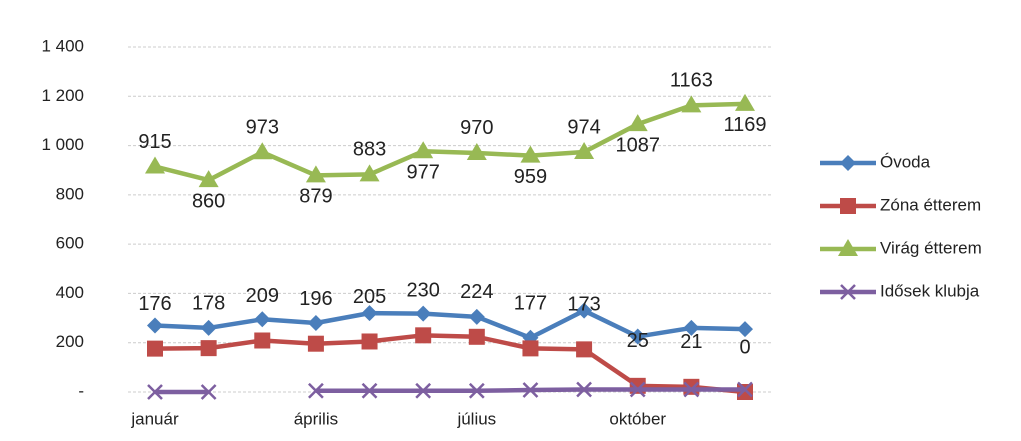 Image resolution: width=1021 pixels, height=441 pixels. Describe the element at coordinates (62, 45) in the screenshot. I see `y-tick-label: 1 400` at that location.